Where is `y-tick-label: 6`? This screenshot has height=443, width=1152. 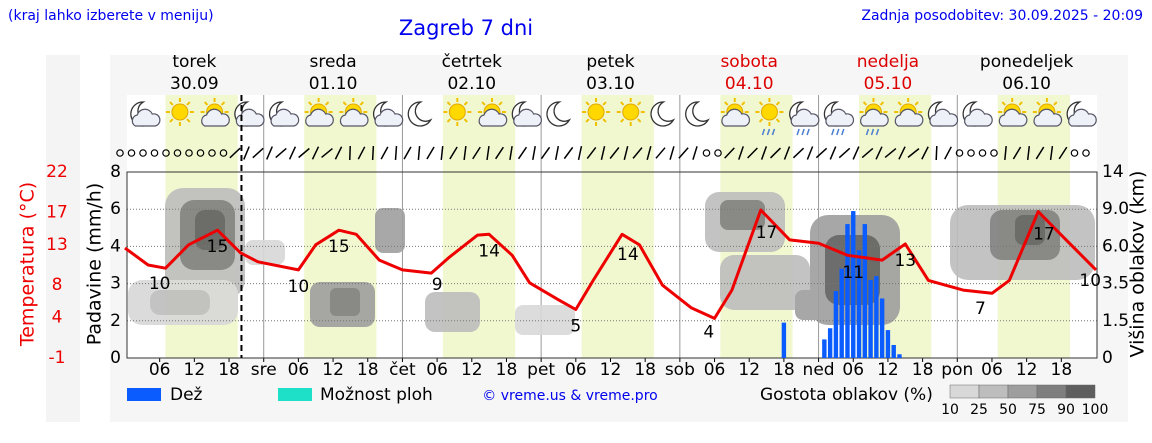
y-tick-label: 6 is located at coordinates (115, 209).